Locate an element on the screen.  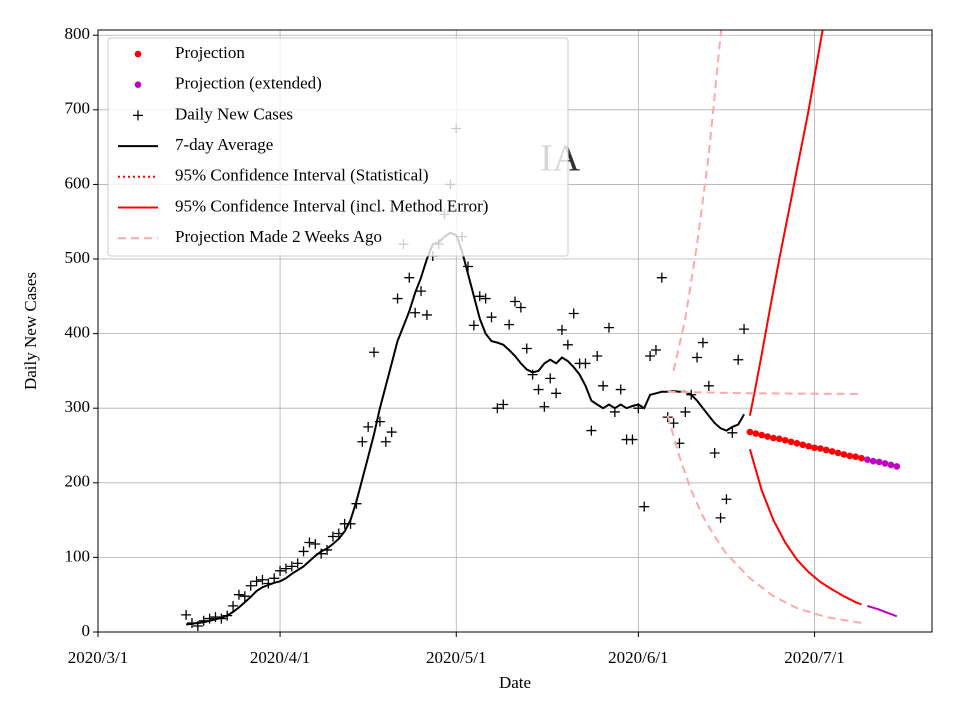
legend-label: Projection is located at coordinates (210, 52).